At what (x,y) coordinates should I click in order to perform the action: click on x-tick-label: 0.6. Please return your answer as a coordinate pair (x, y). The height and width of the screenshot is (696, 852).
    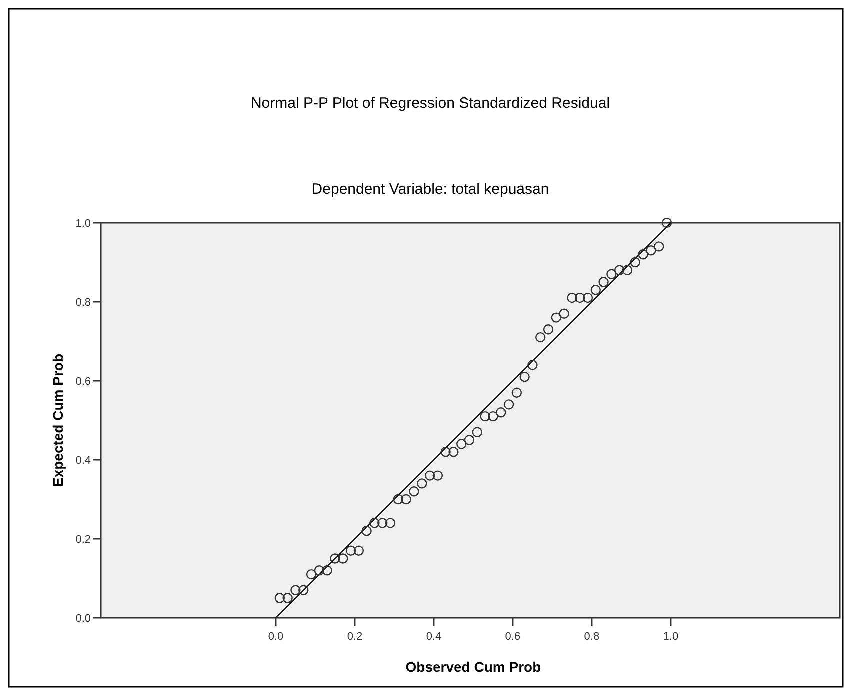
    Looking at the image, I should click on (513, 637).